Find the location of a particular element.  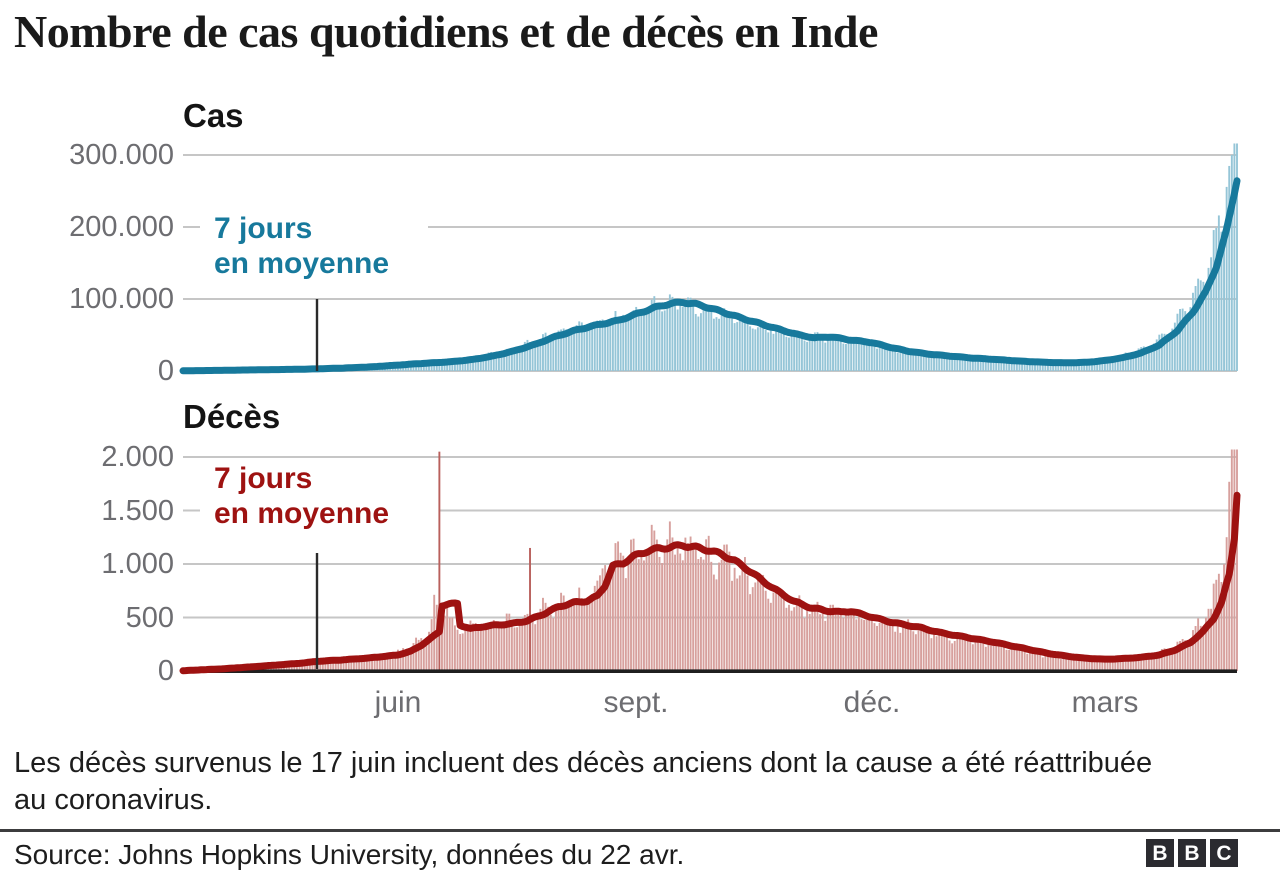

cases-ytick: 100.000 is located at coordinates (121, 299).